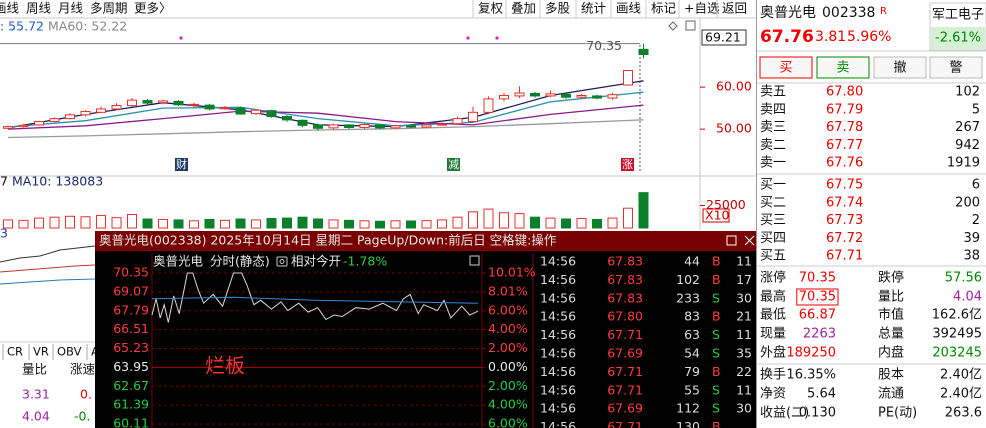 The width and height of the screenshot is (986, 428). What do you see at coordinates (734, 8) in the screenshot?
I see `tool-button: 返回` at bounding box center [734, 8].